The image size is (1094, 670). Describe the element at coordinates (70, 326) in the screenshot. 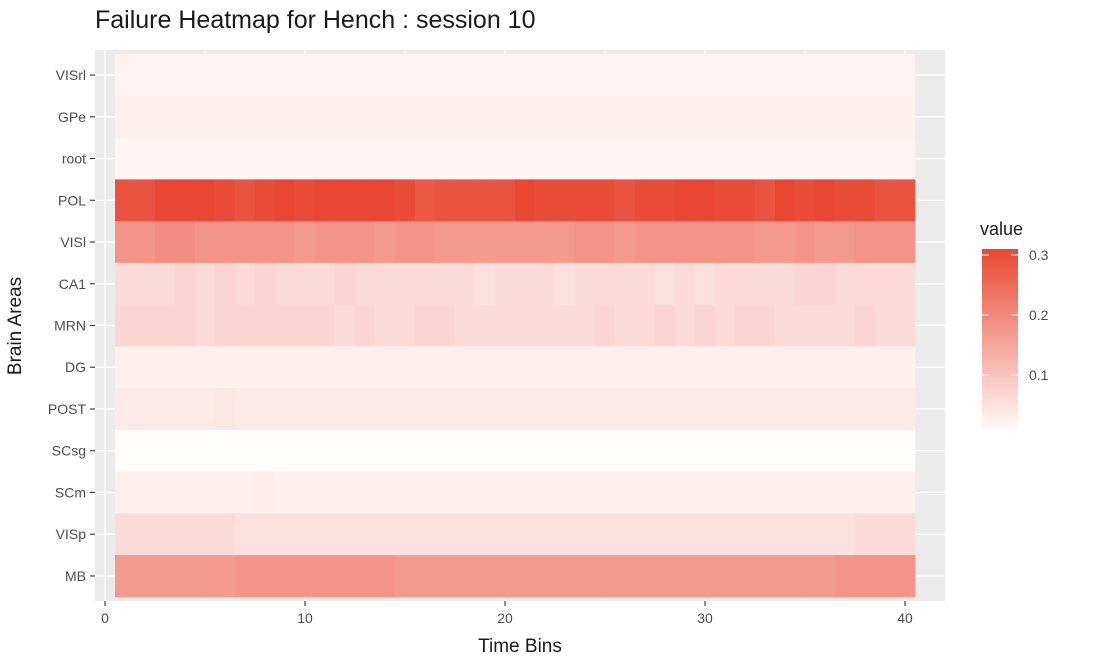

I see `y-tick-label: MRN` at that location.